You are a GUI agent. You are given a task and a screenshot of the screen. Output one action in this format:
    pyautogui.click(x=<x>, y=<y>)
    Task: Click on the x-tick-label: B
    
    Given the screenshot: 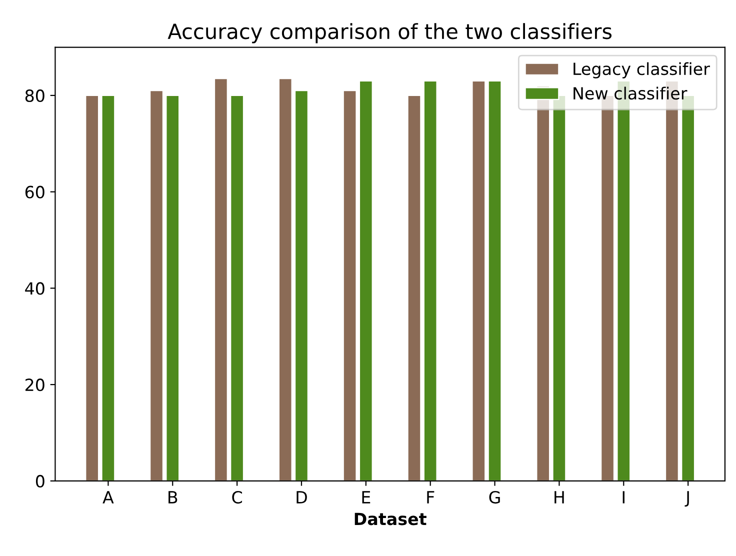 What is the action you would take?
    pyautogui.click(x=173, y=497)
    